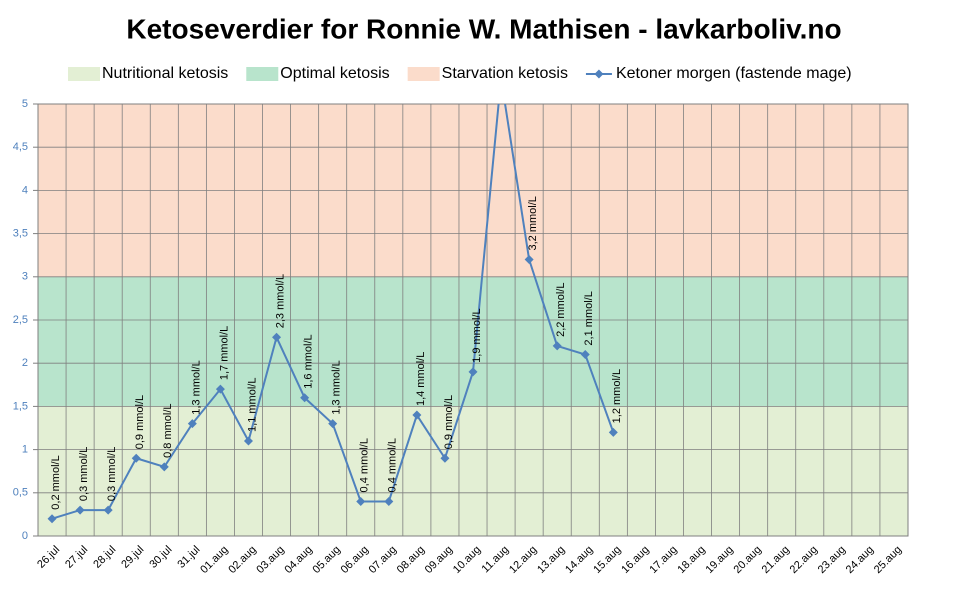 The height and width of the screenshot is (591, 969). Describe the element at coordinates (168, 430) in the screenshot. I see `data-label: 0,8 mmol/L` at that location.